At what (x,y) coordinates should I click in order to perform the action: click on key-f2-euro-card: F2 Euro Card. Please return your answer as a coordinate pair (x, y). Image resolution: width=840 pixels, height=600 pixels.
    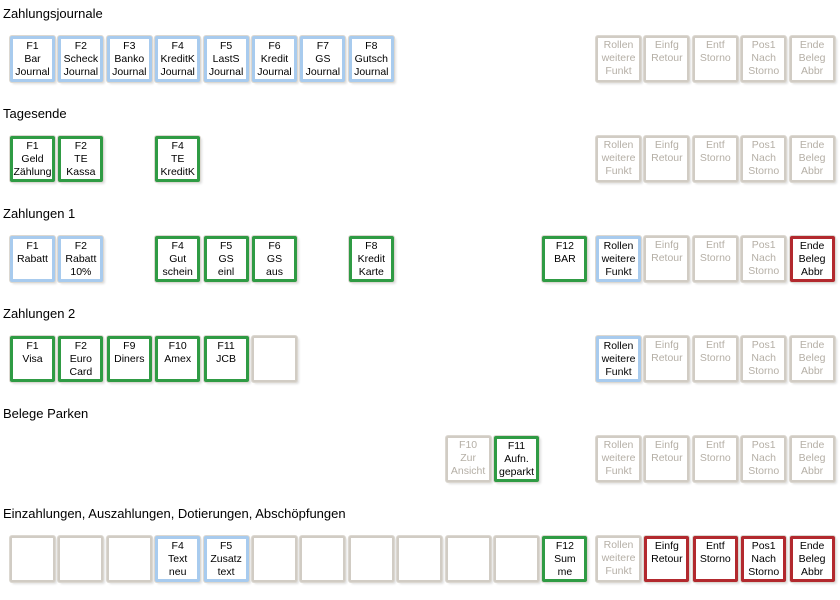
    Looking at the image, I should click on (81, 359).